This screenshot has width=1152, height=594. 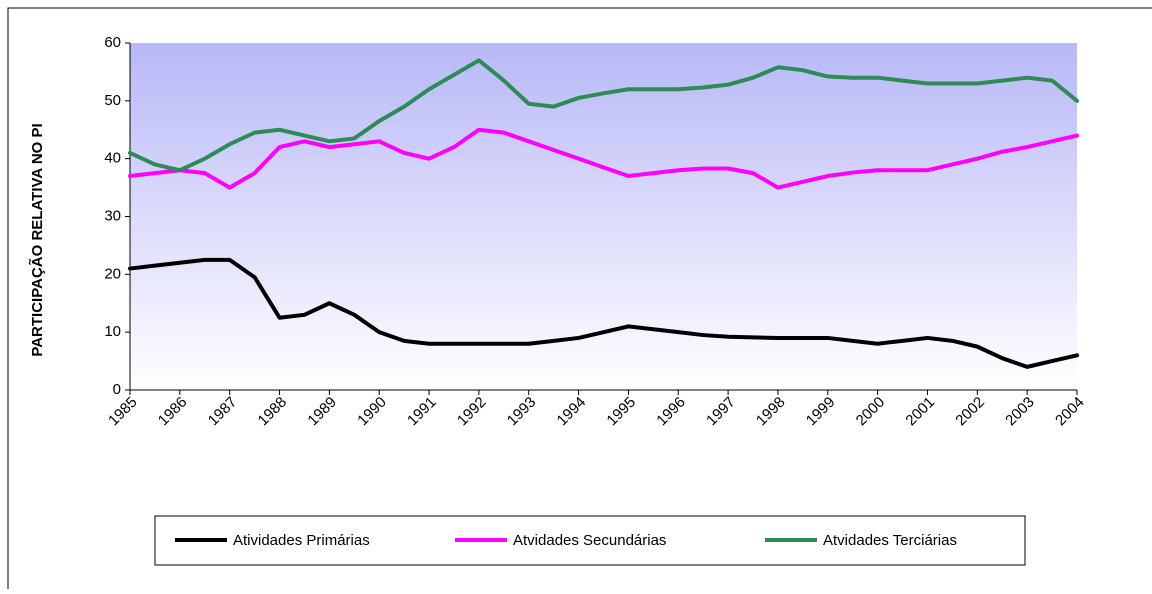 I want to click on legend-label: Atvidades Terciárias, so click(x=890, y=540).